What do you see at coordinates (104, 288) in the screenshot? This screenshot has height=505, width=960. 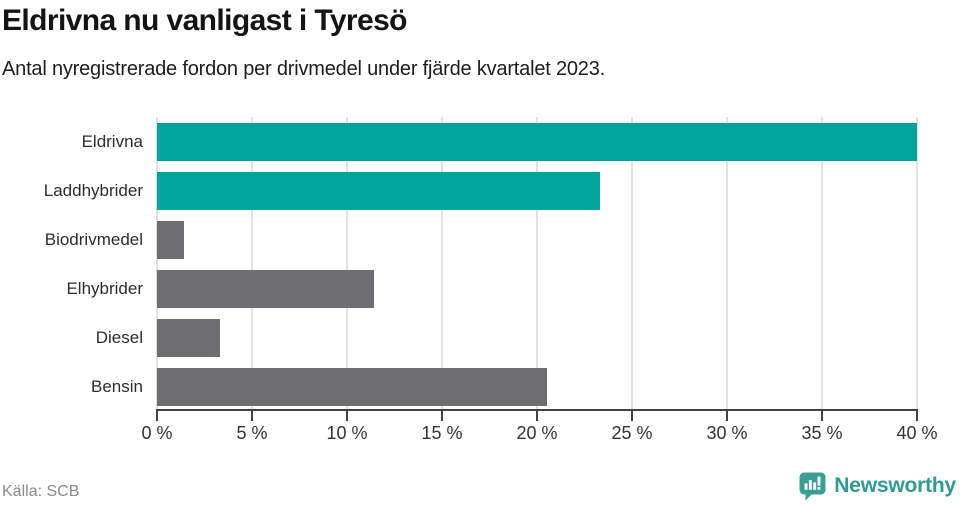 I see `category-label: Elhybrider` at bounding box center [104, 288].